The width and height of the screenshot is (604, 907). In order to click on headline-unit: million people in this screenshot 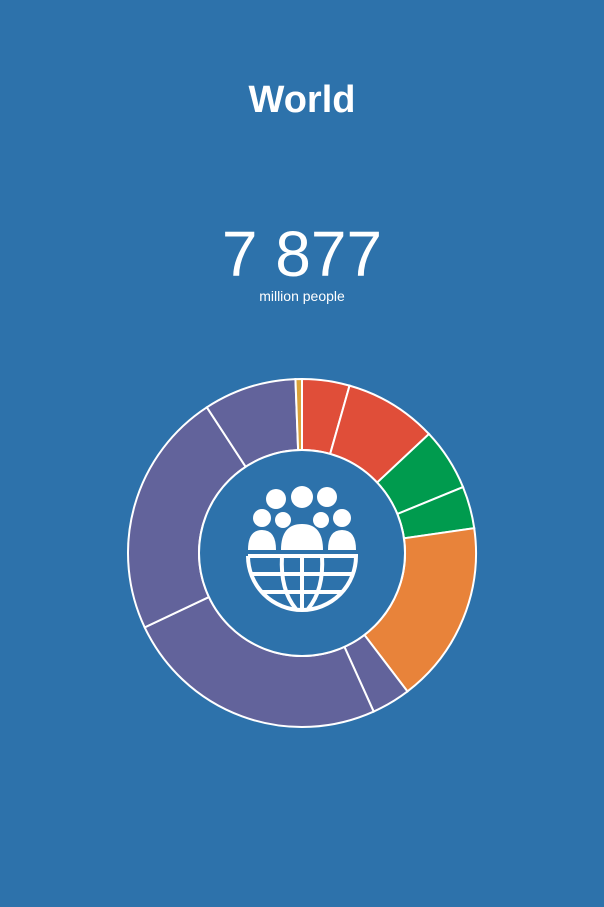, I will do `click(302, 296)`.